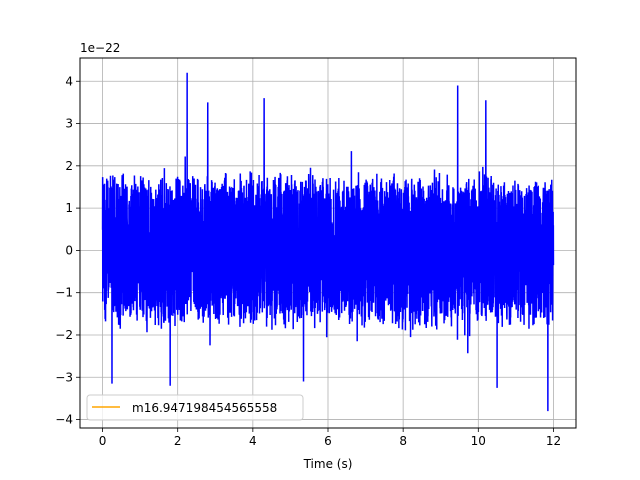 The height and width of the screenshot is (480, 640). Describe the element at coordinates (553, 441) in the screenshot. I see `x-tick-label: 12` at that location.